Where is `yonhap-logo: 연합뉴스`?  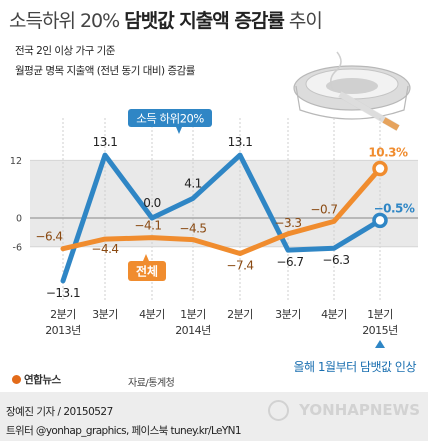 yonhap-logo: 연합뉴스 is located at coordinates (36, 379).